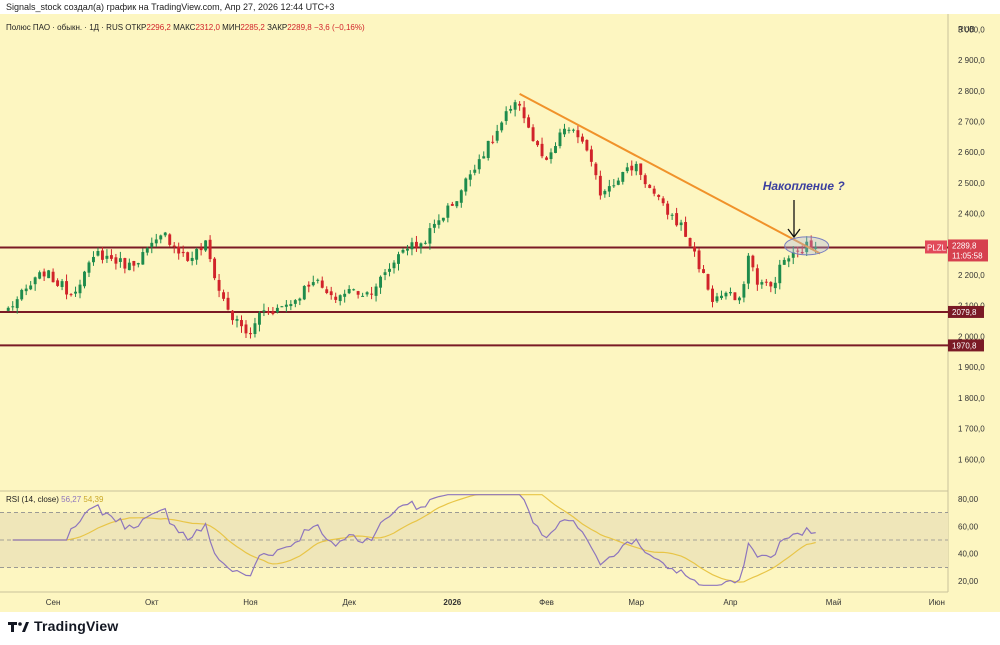 Image resolution: width=1000 pixels, height=645 pixels. What do you see at coordinates (971, 429) in the screenshot?
I see `price-tick-label: 1 700,0` at bounding box center [971, 429].